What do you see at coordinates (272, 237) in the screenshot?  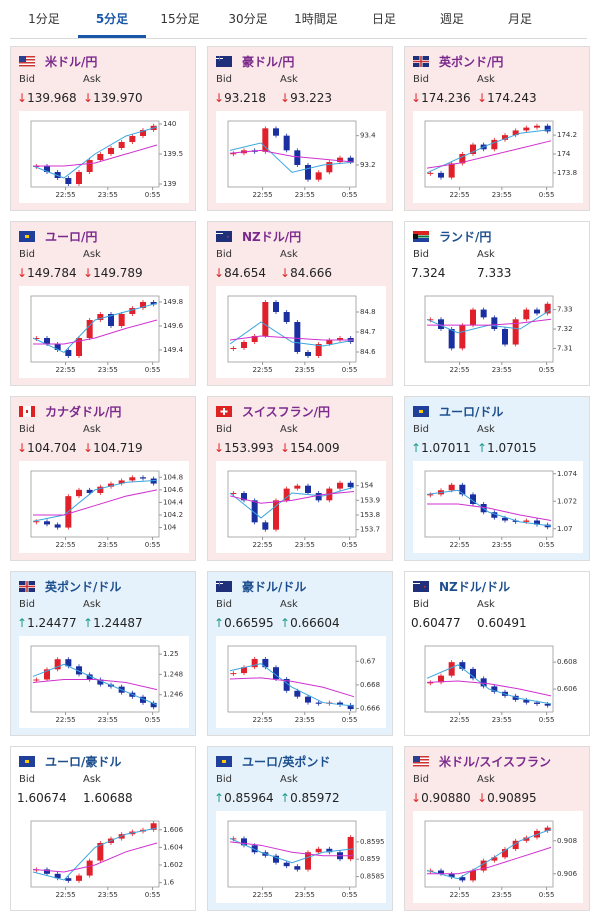 I see `pair-name: NZドル/円` at bounding box center [272, 237].